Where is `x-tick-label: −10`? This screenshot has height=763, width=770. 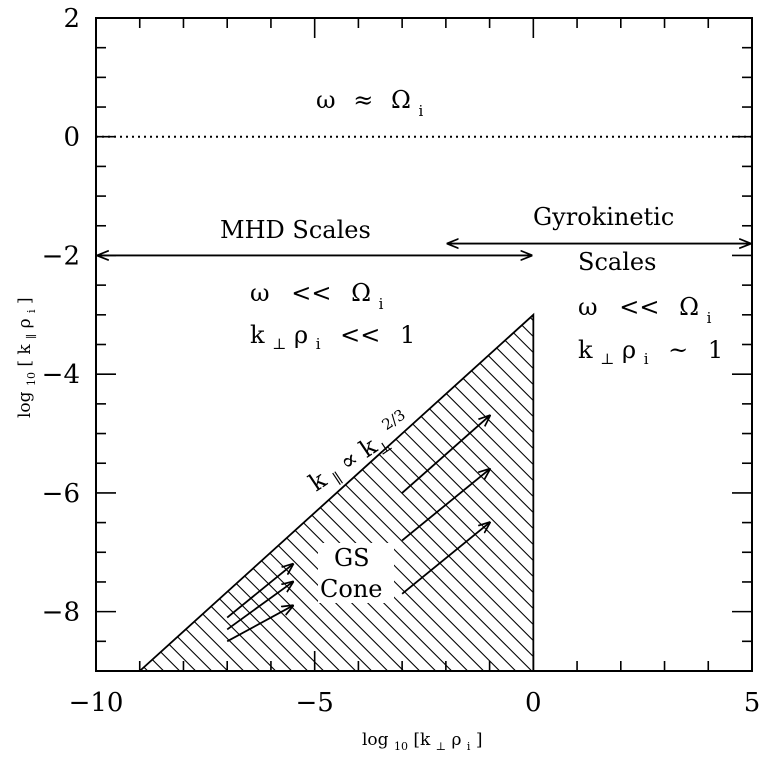 x-tick-label: −10 is located at coordinates (96, 703).